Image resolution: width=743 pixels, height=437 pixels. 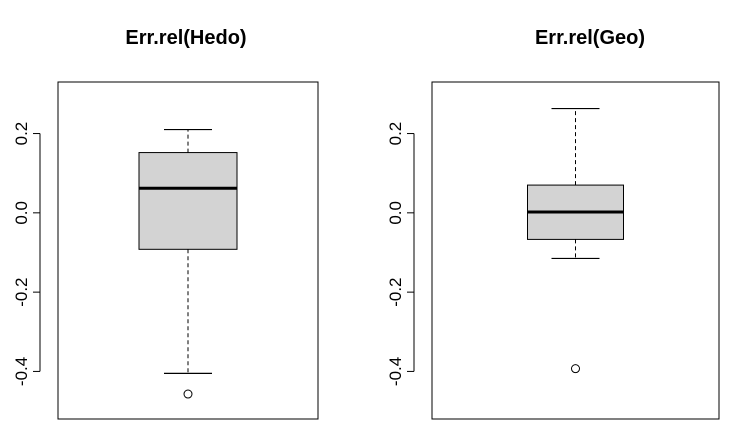 What do you see at coordinates (188, 201) in the screenshot?
I see `iqr-box` at bounding box center [188, 201].